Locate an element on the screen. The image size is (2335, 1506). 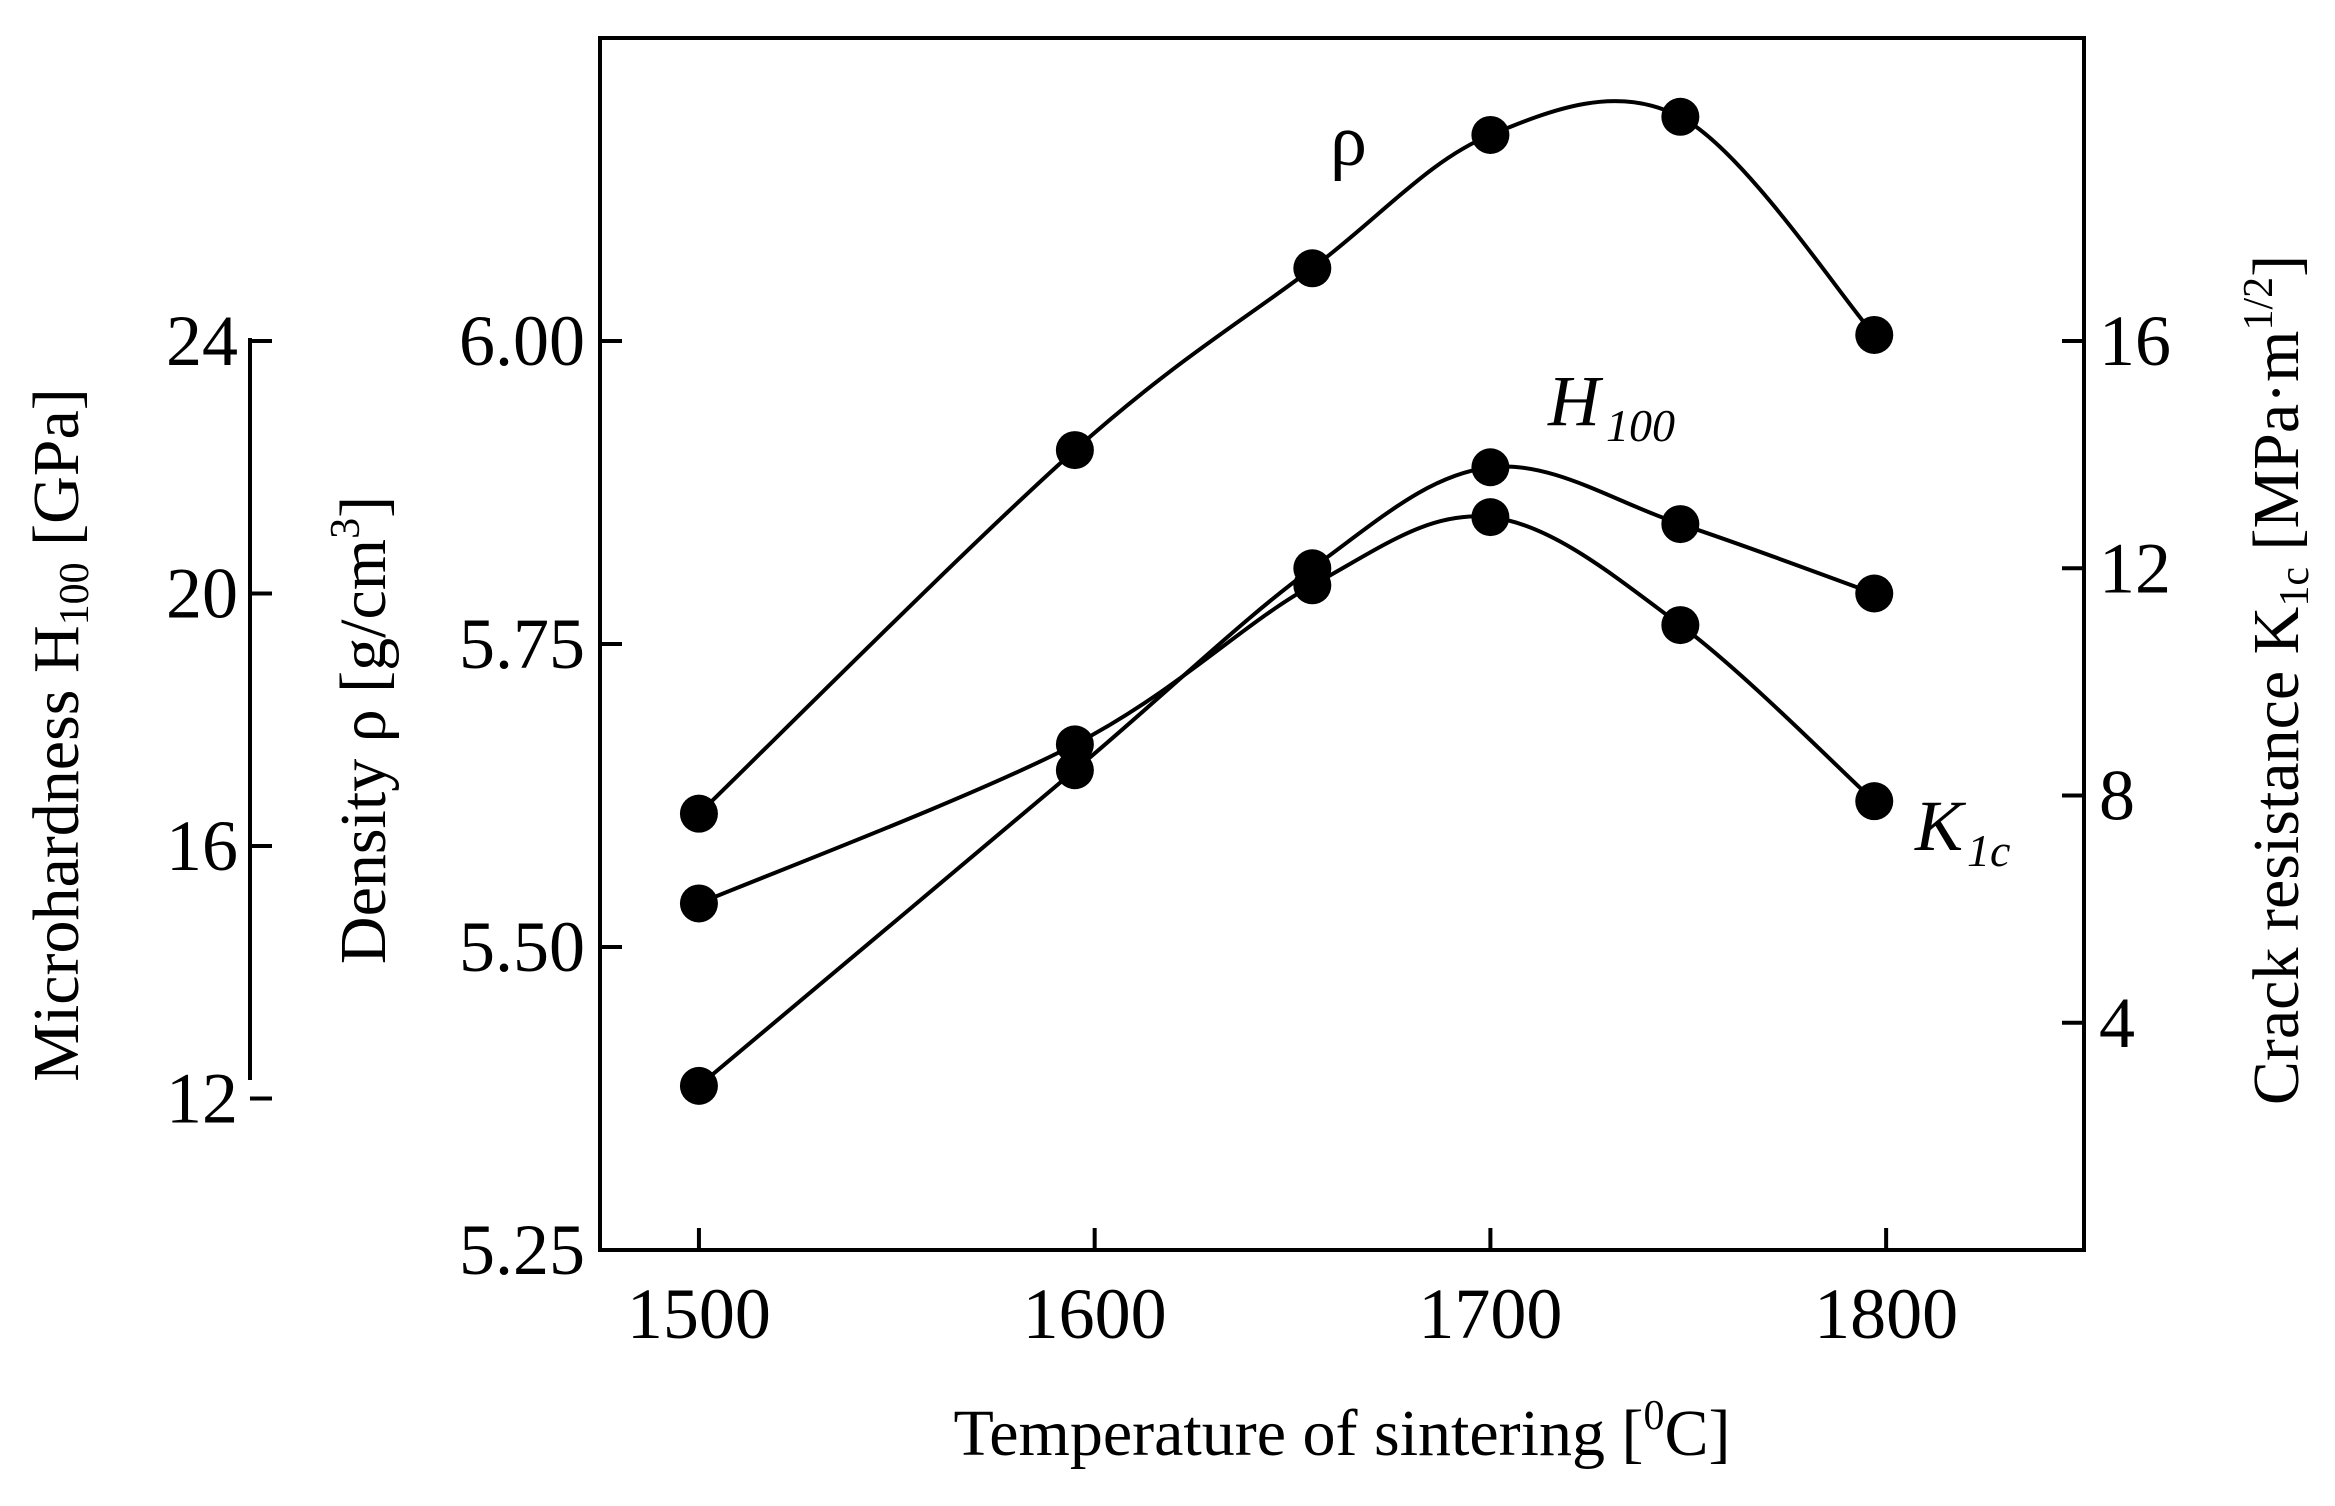
y-axis-title-hardness: Microhardness H100 [GPa] is located at coordinates (59, 735).